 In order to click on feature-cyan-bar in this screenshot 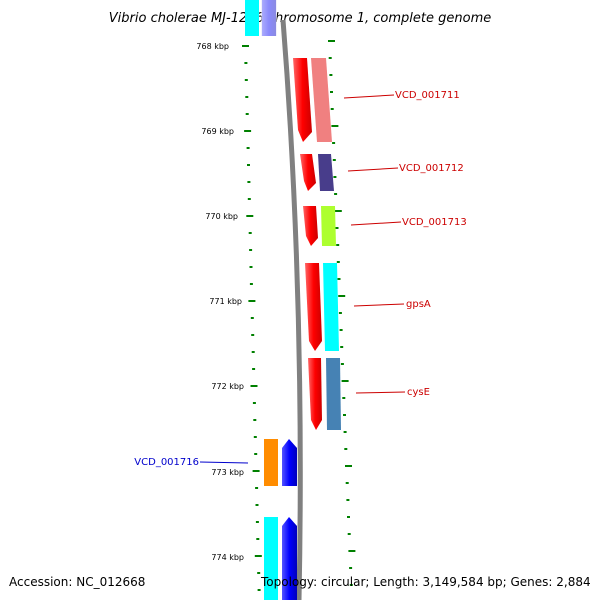, I will do `click(271, 558)`.